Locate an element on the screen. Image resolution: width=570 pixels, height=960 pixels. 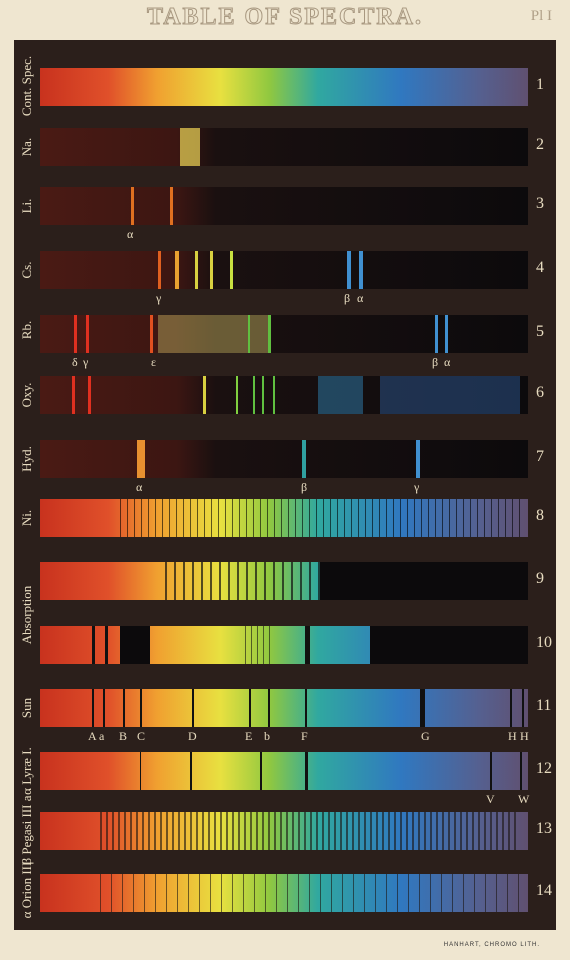
line-label: δ is located at coordinates (75, 362).